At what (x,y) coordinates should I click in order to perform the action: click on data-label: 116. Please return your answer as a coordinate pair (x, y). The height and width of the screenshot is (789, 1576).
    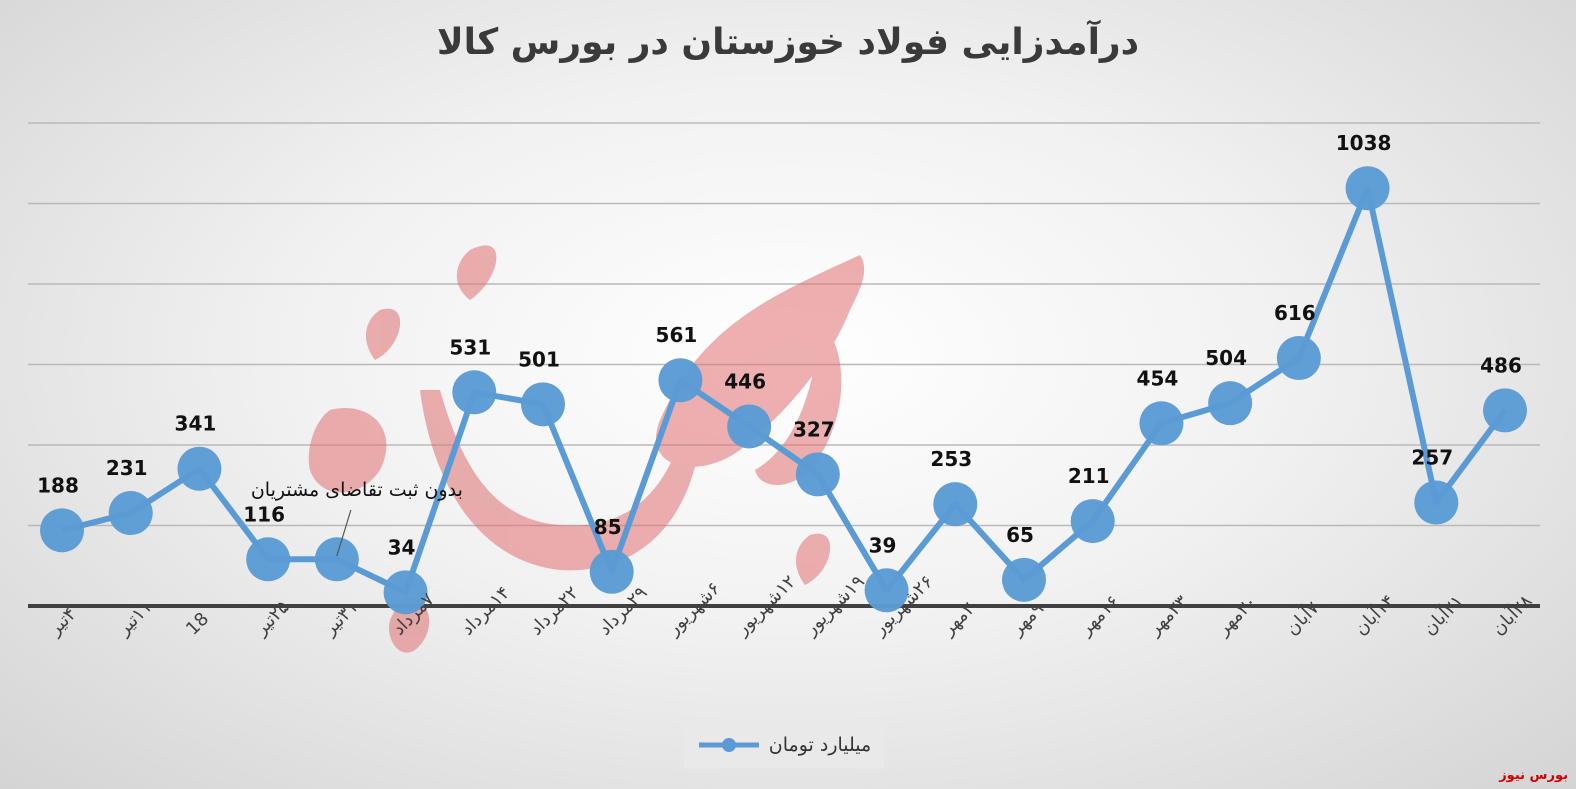
    Looking at the image, I should click on (264, 514).